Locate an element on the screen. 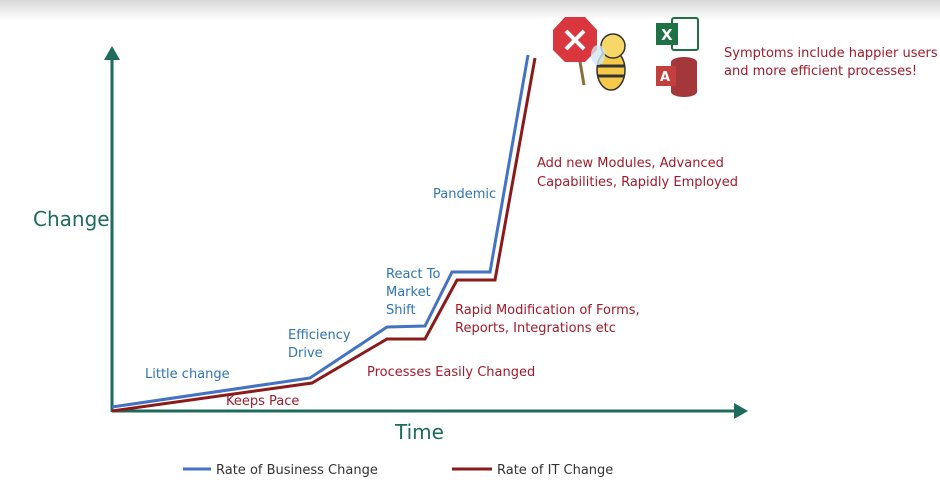  annotation: Little change is located at coordinates (187, 374).